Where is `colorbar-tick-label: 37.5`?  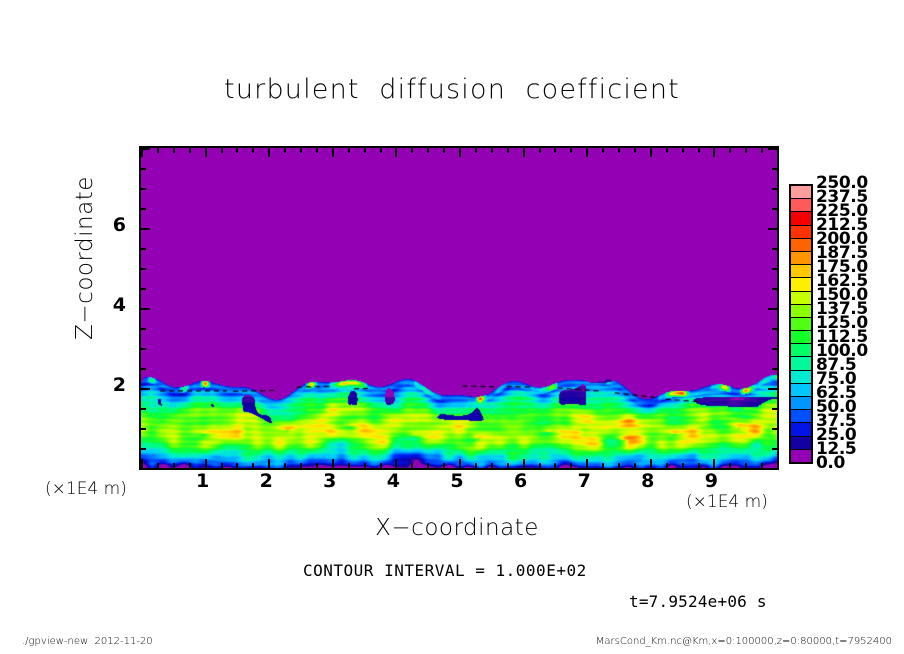 colorbar-tick-label: 37.5 is located at coordinates (836, 421).